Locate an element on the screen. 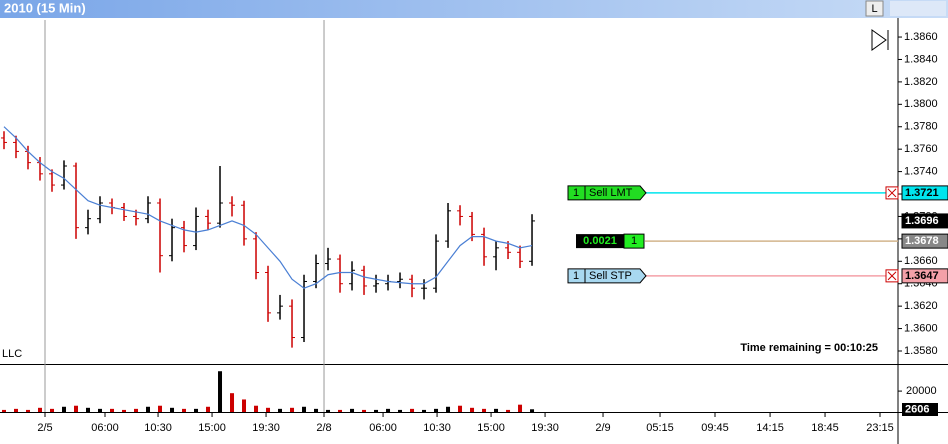  order-type: Sell LMT is located at coordinates (611, 193).